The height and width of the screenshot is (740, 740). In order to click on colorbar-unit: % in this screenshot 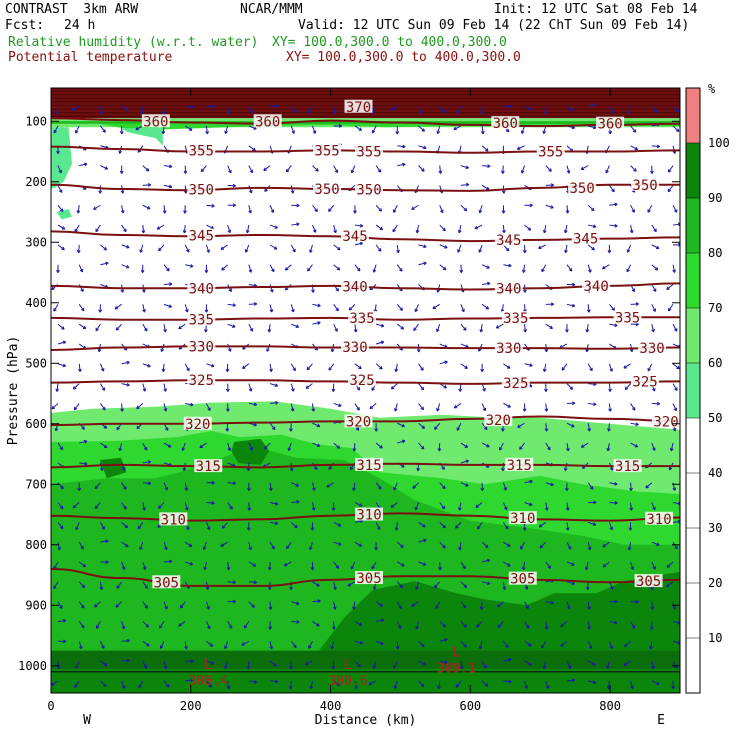, I will do `click(712, 89)`.